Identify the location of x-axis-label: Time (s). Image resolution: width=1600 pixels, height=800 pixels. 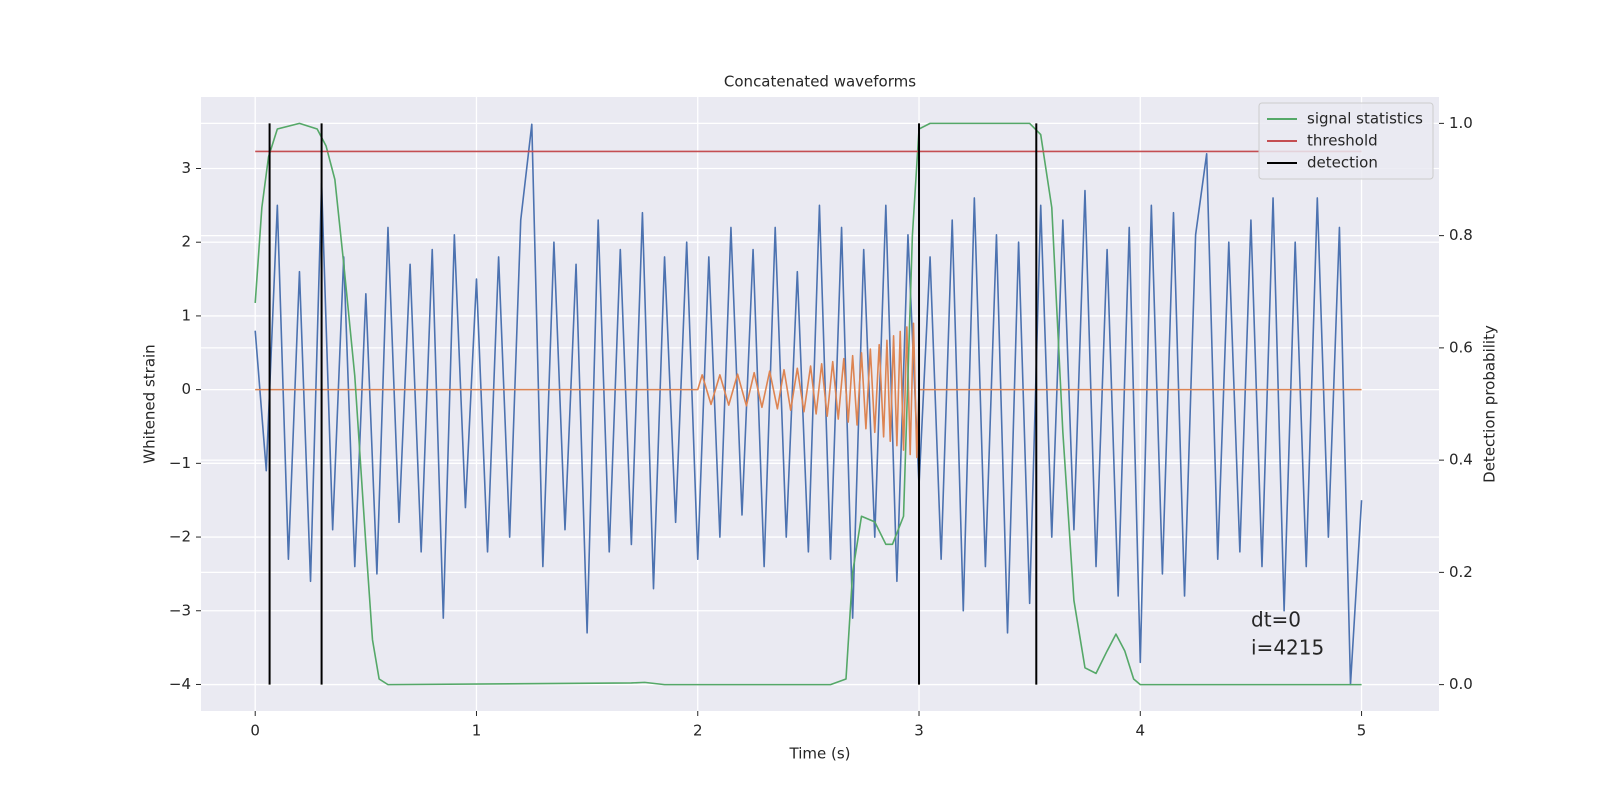
(820, 754).